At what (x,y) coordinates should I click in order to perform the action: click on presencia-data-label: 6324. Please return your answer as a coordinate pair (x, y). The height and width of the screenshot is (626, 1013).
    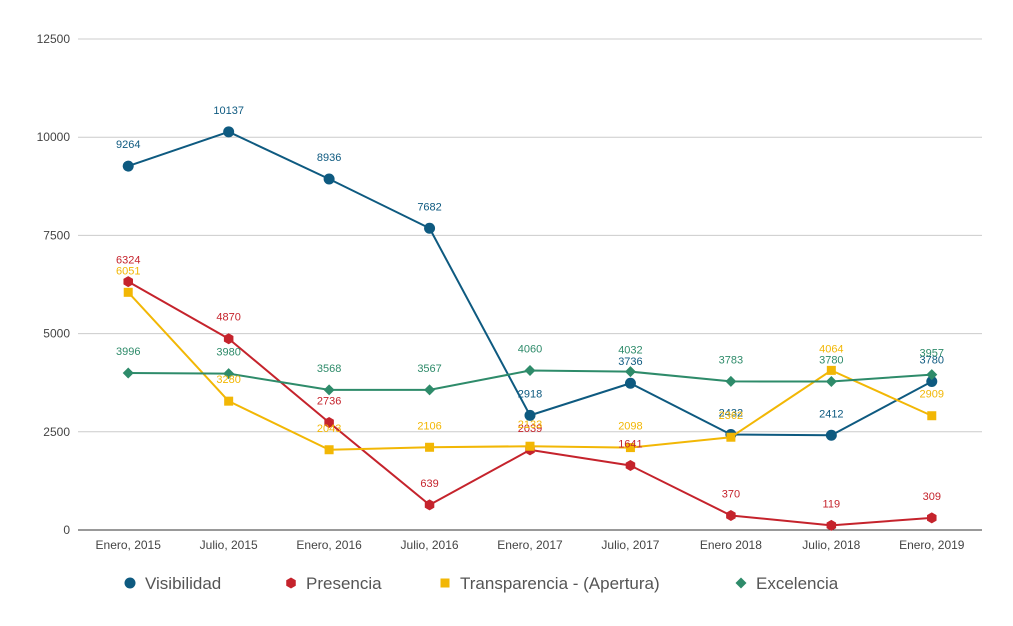
    Looking at the image, I should click on (128, 261).